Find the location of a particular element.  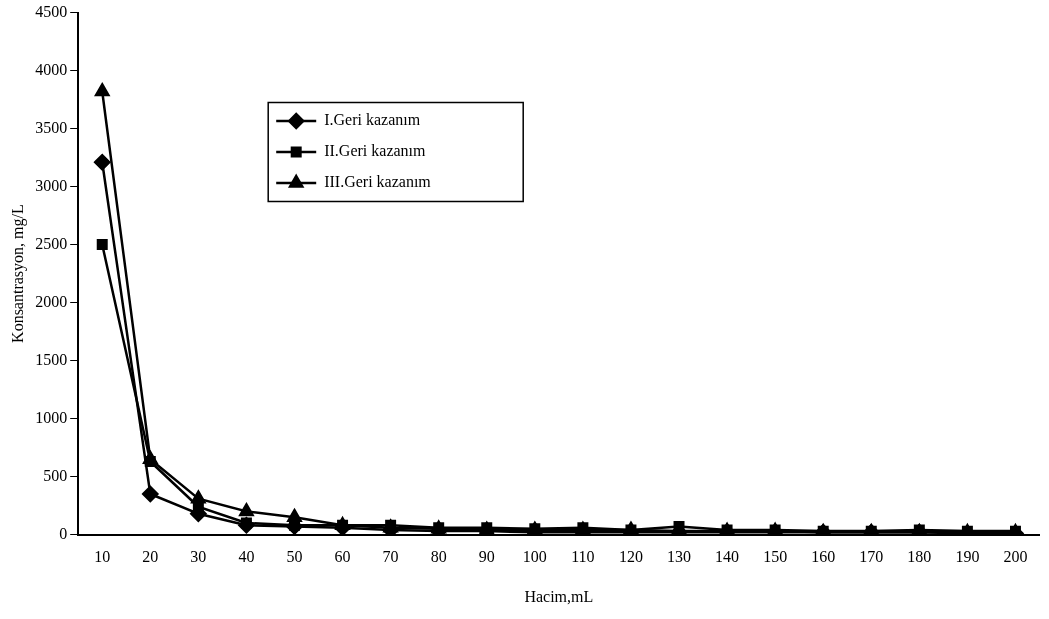

x-tick-label: 150 is located at coordinates (775, 557).